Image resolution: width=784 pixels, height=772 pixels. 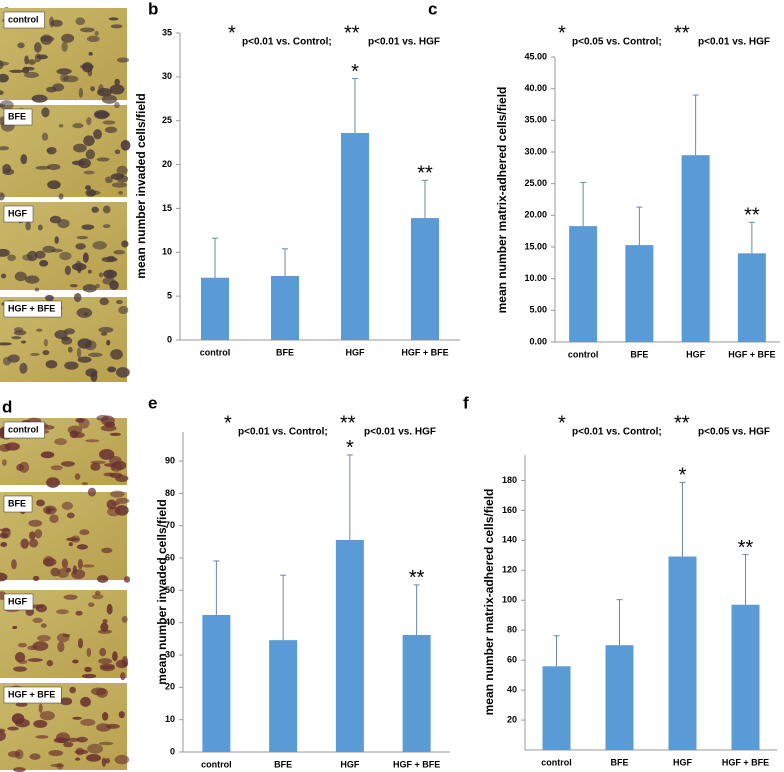 I want to click on image-label: BFE, so click(x=17, y=116).